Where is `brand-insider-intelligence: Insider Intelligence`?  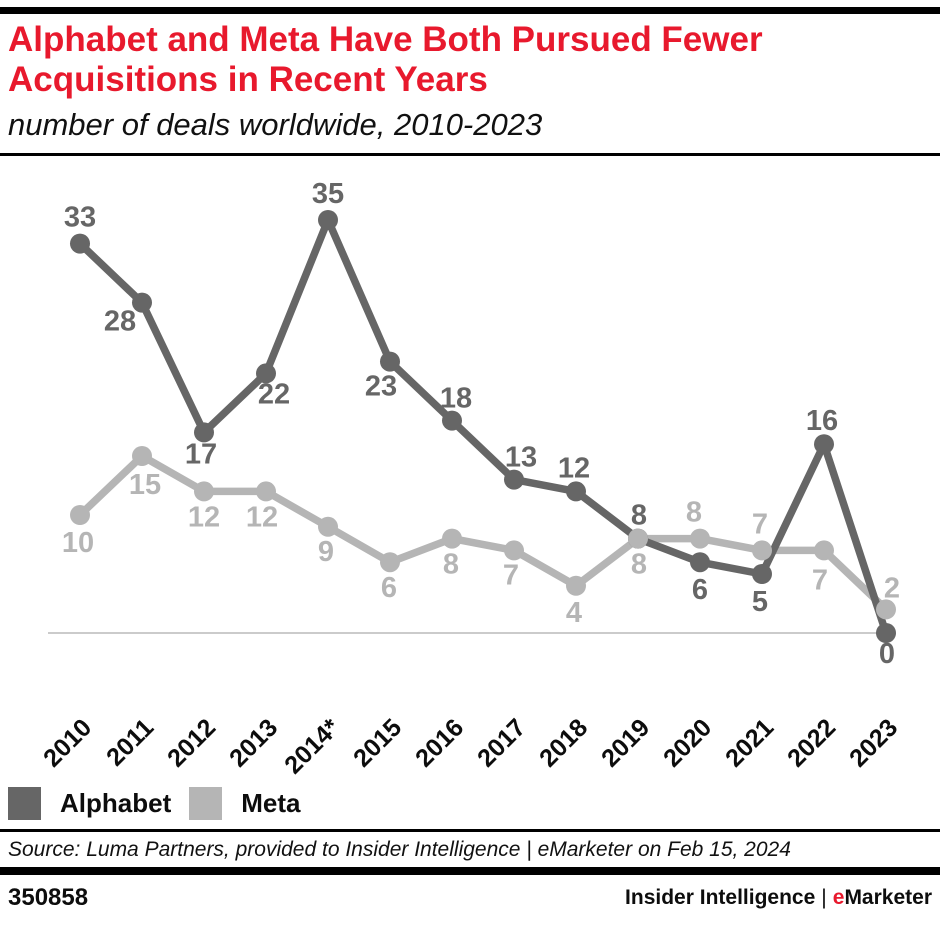 brand-insider-intelligence: Insider Intelligence is located at coordinates (720, 897).